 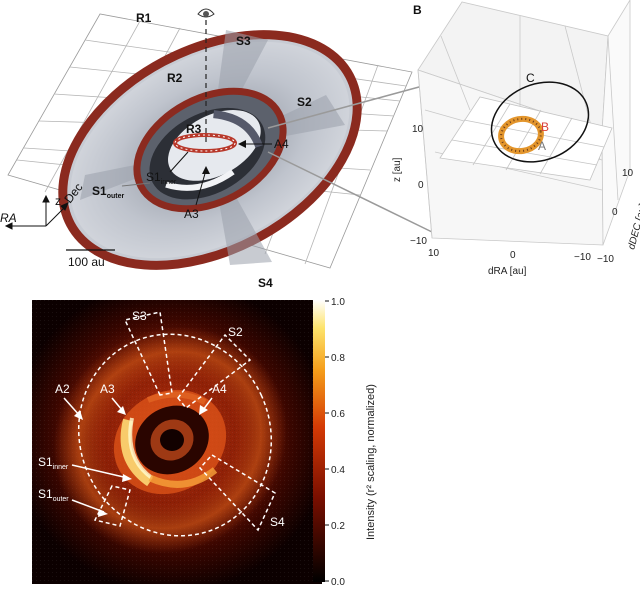 I want to click on cbar-tick-00: 0.0, so click(x=338, y=582).